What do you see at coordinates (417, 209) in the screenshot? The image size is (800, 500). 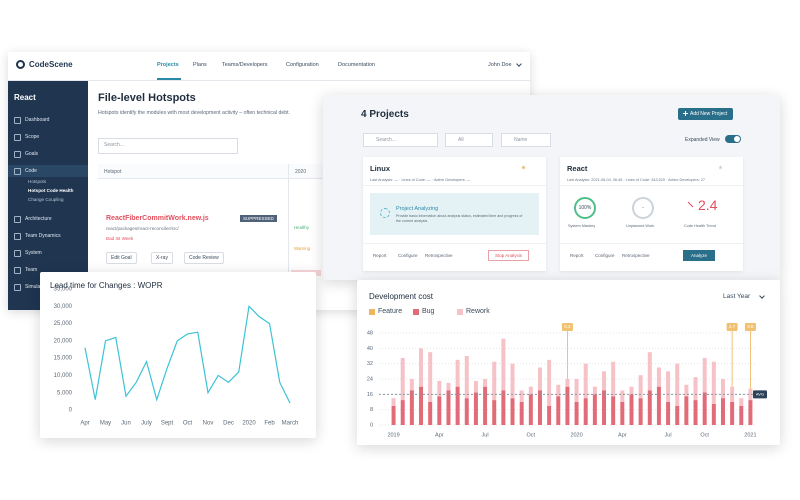 I see `status-title: Project Analyzing` at bounding box center [417, 209].